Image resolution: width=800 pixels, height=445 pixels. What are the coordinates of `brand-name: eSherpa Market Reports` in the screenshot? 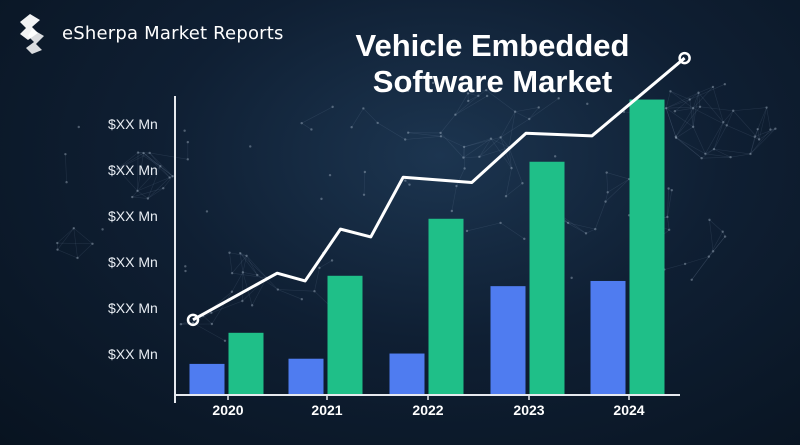 It's located at (173, 33).